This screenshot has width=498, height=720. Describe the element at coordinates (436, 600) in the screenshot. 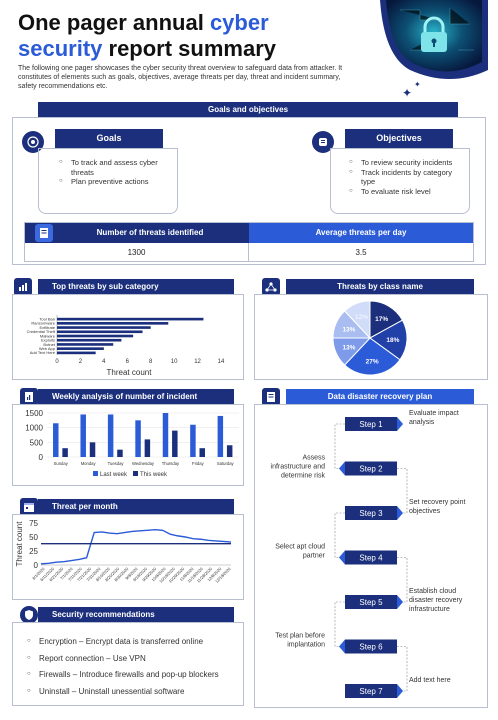

I see `step-note: disaster recovery` at that location.